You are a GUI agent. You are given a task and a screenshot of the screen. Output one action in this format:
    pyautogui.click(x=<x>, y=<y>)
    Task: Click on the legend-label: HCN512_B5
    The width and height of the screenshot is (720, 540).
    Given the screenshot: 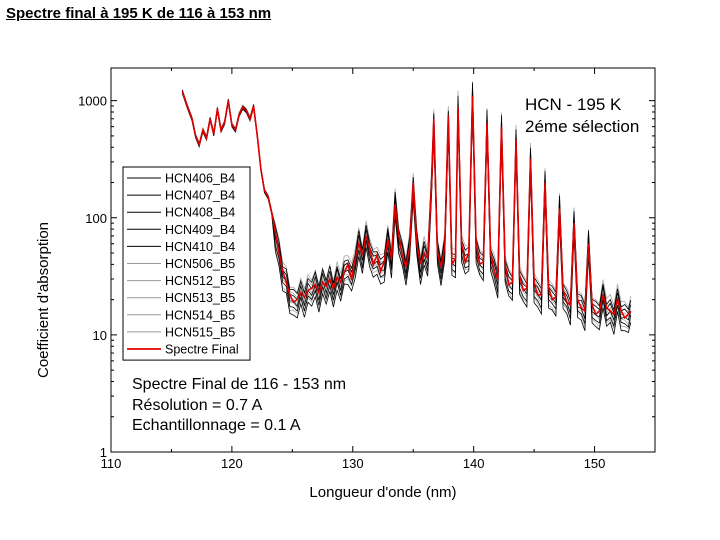 What is the action you would take?
    pyautogui.click(x=200, y=281)
    